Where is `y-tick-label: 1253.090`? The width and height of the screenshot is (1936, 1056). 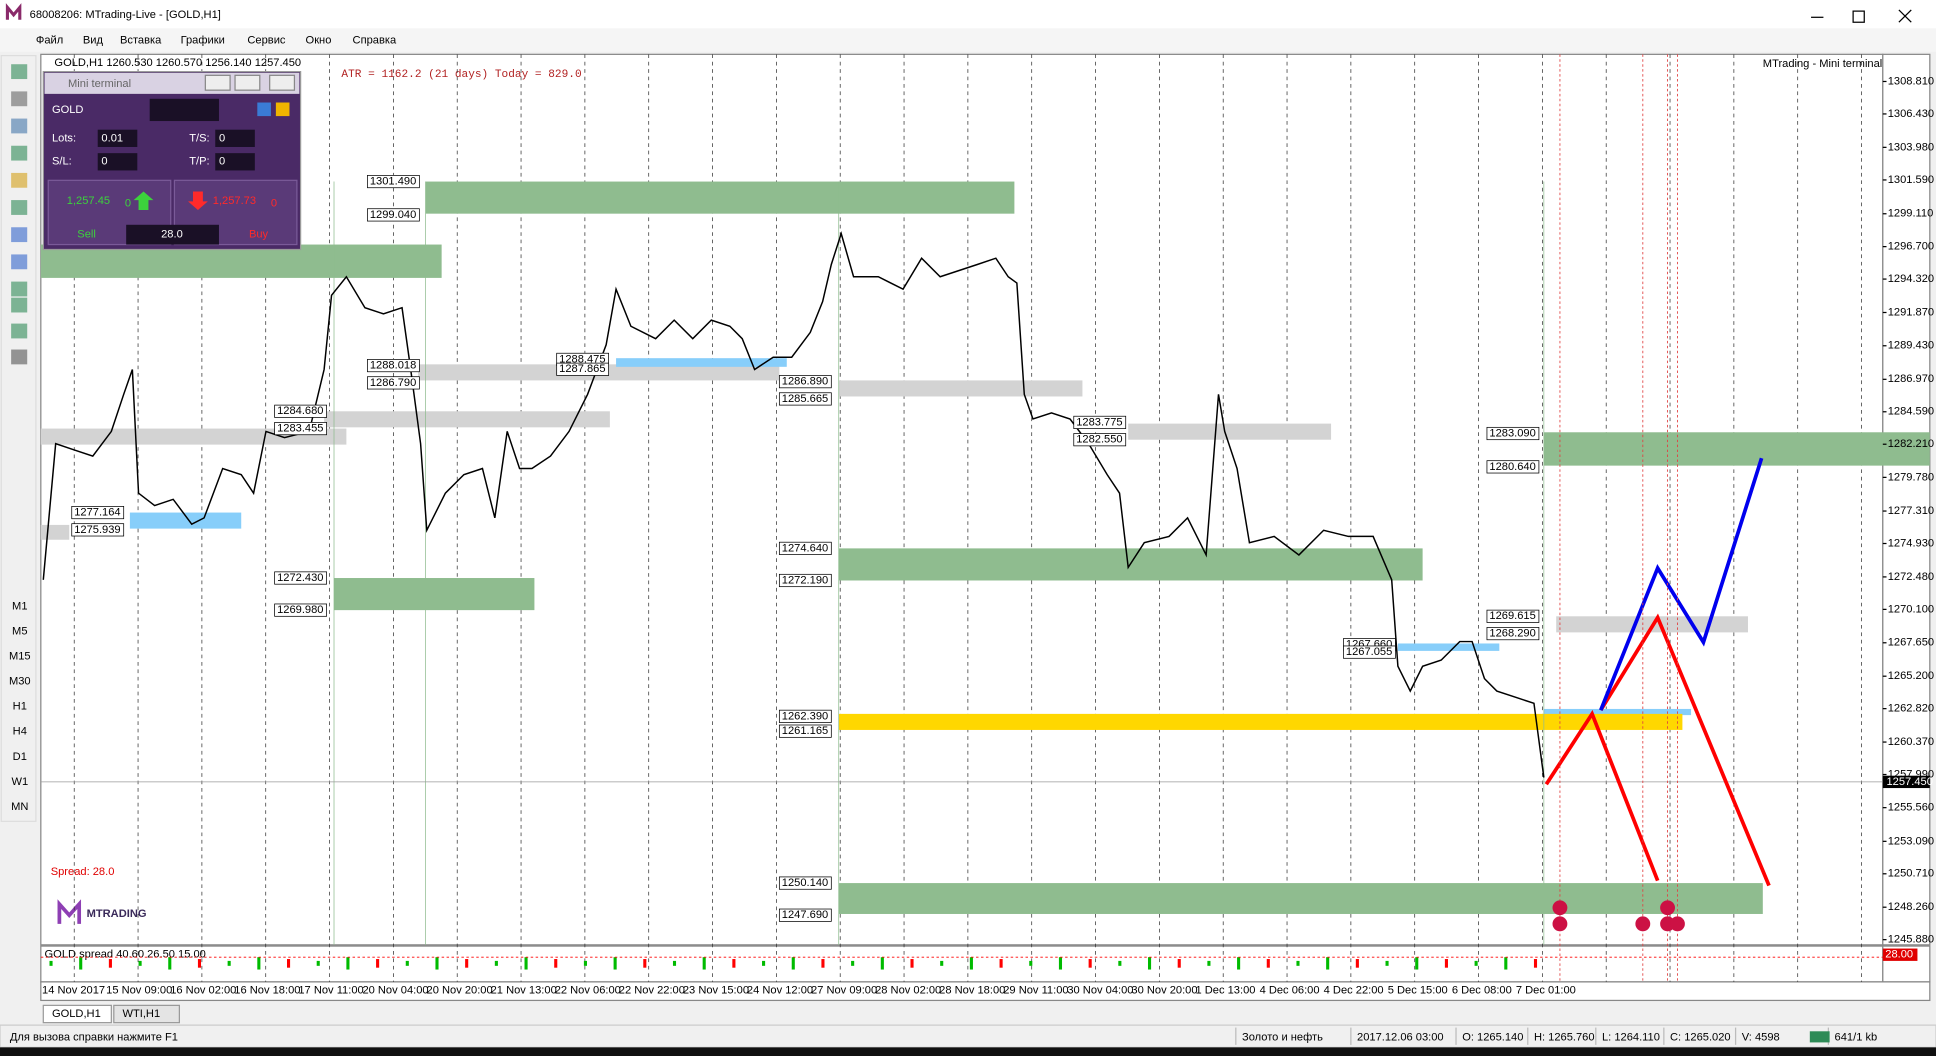
y-tick-label: 1253.090 is located at coordinates (1911, 841).